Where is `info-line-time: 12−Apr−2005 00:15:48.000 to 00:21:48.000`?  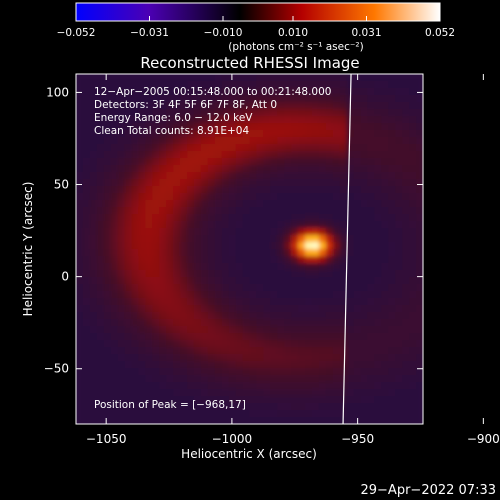
info-line-time: 12−Apr−2005 00:15:48.000 to 00:21:48.000 is located at coordinates (212, 92).